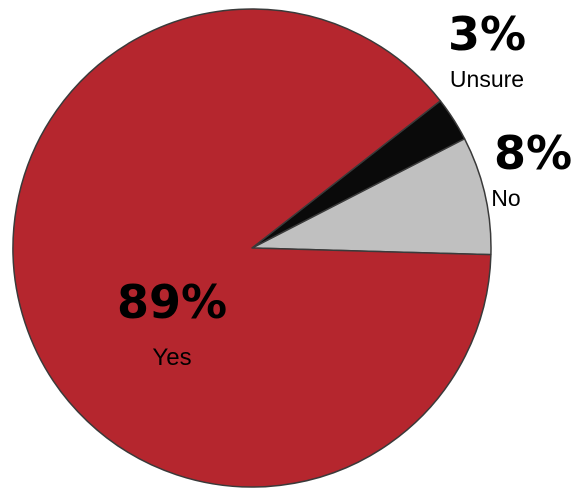 Image resolution: width=579 pixels, height=489 pixels. I want to click on slice-category-label-no: No, so click(505, 198).